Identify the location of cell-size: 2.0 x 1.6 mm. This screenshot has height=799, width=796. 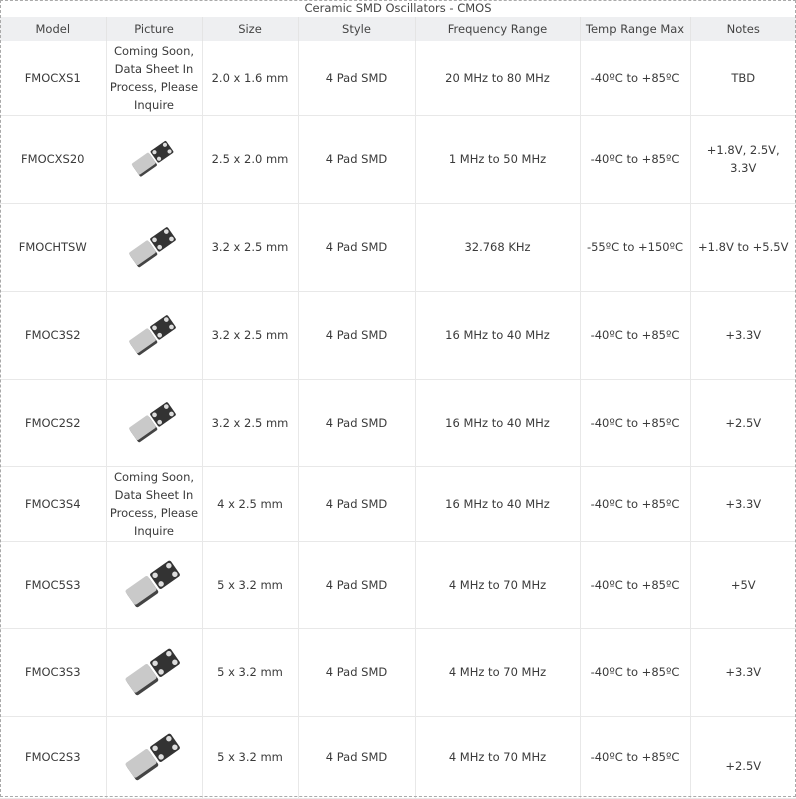
(250, 78).